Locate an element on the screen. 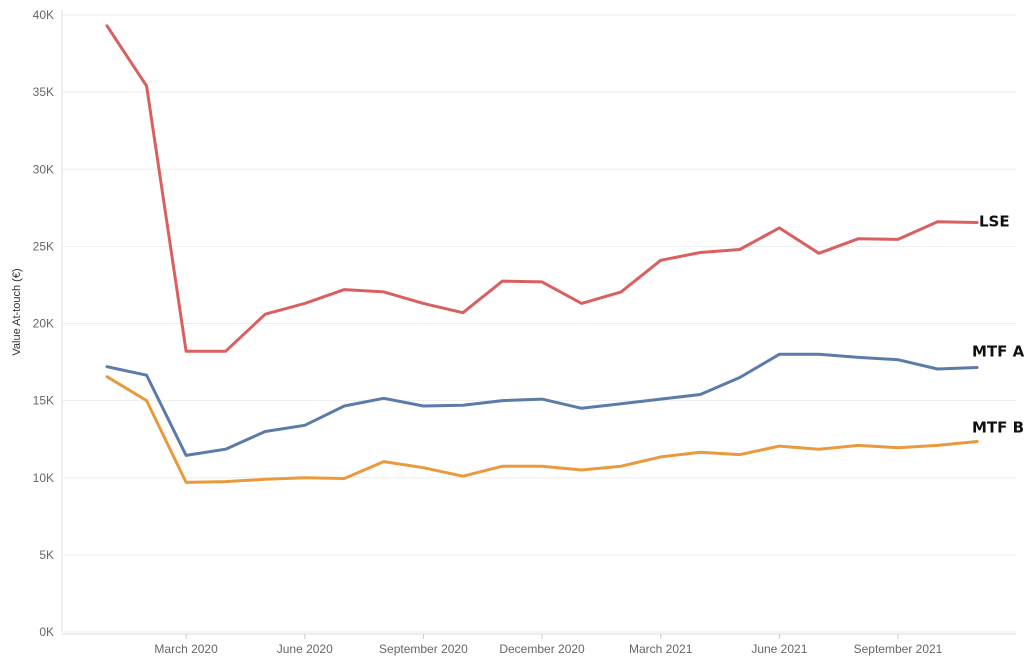 This screenshot has height=664, width=1024. x-tick-label: June 2020 is located at coordinates (305, 649).